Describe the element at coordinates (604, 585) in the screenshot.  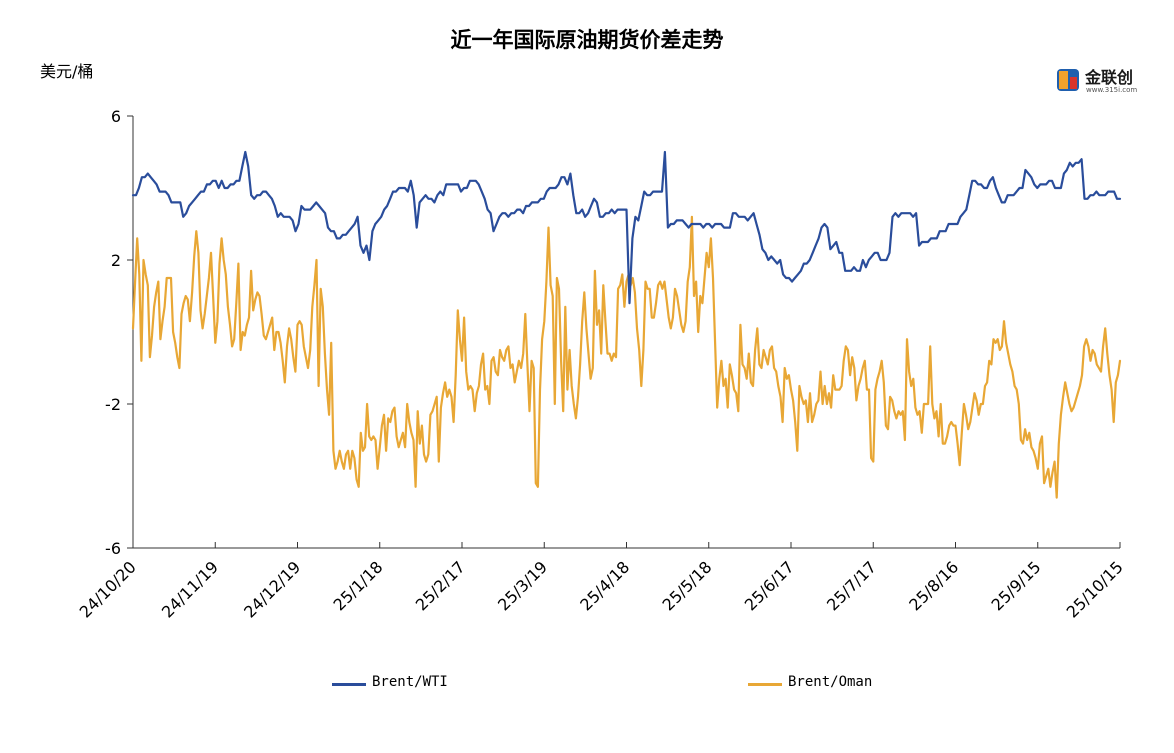
I see `x-tick-label: 25/4/18` at that location.